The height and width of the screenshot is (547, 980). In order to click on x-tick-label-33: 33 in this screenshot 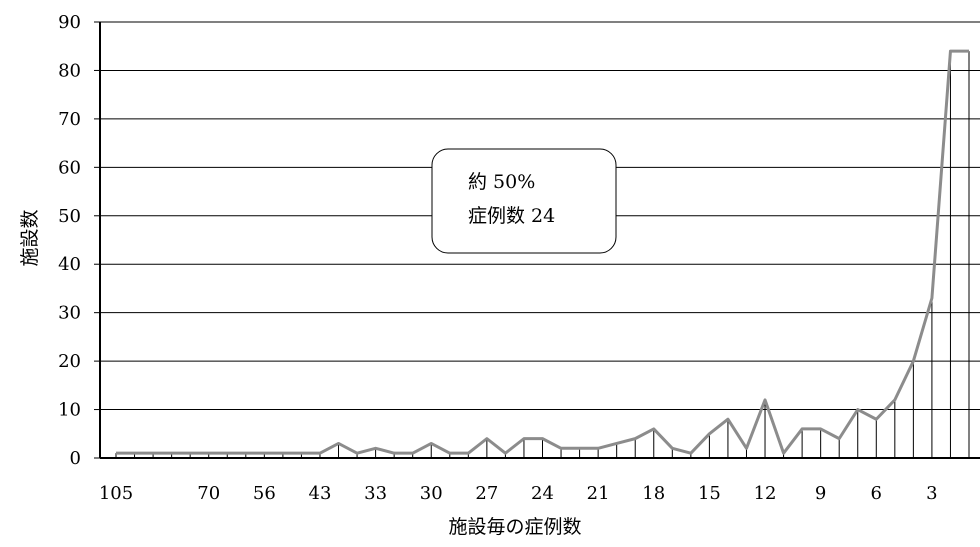, I will do `click(375, 493)`.